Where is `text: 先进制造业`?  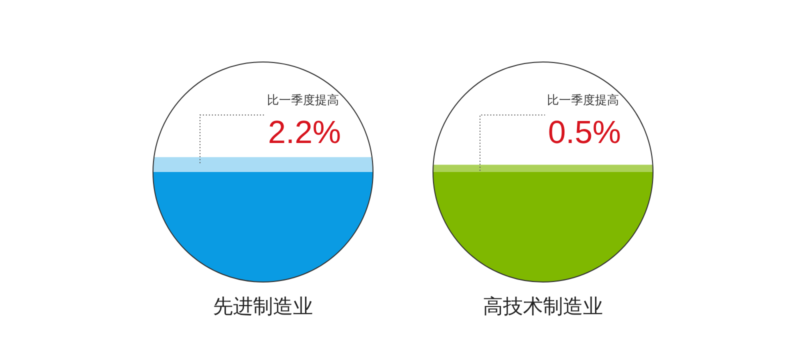
text: 先进制造业 is located at coordinates (263, 306).